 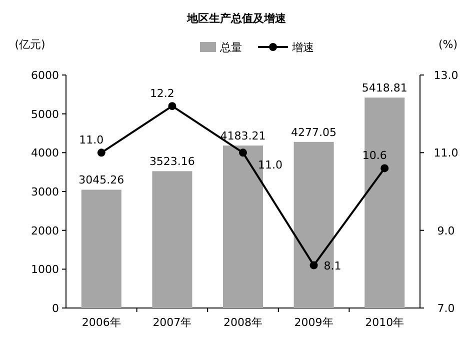 What do you see at coordinates (101, 322) in the screenshot?
I see `x-tick-label: 2006年` at bounding box center [101, 322].